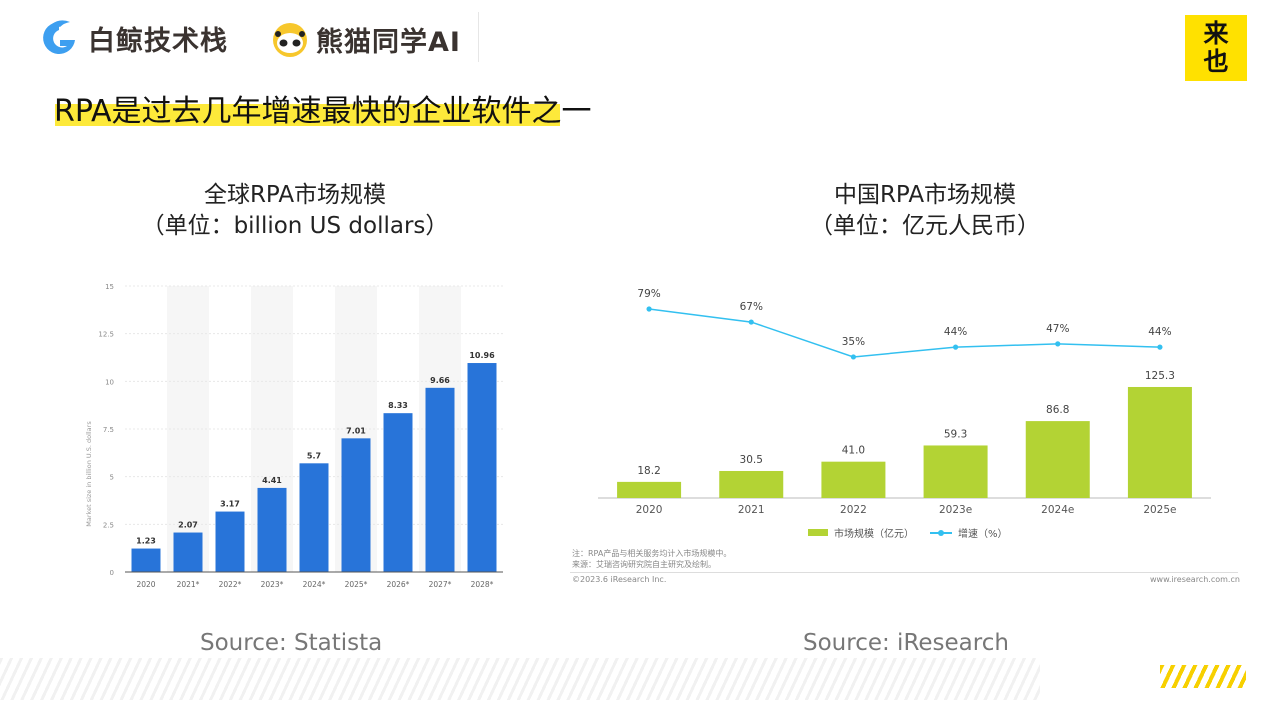  What do you see at coordinates (158, 41) in the screenshot?
I see `logo1-text: 白鲸技术栈` at bounding box center [158, 41].